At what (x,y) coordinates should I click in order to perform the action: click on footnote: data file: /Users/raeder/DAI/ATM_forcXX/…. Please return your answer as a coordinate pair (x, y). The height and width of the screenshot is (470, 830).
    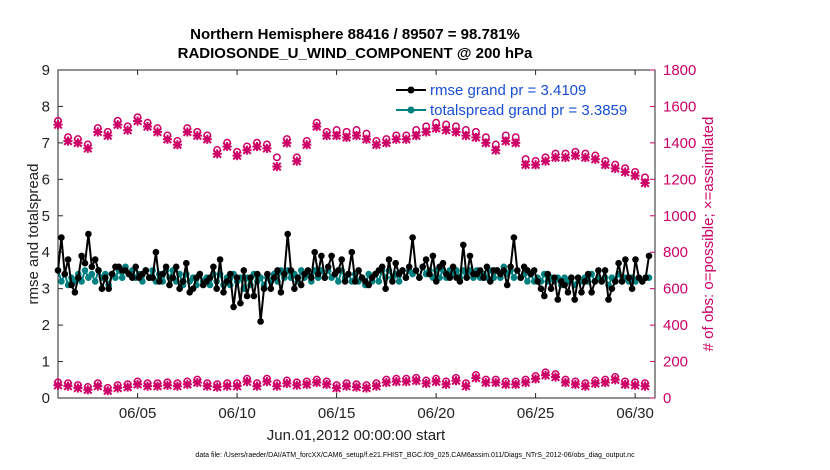
    Looking at the image, I should click on (415, 455).